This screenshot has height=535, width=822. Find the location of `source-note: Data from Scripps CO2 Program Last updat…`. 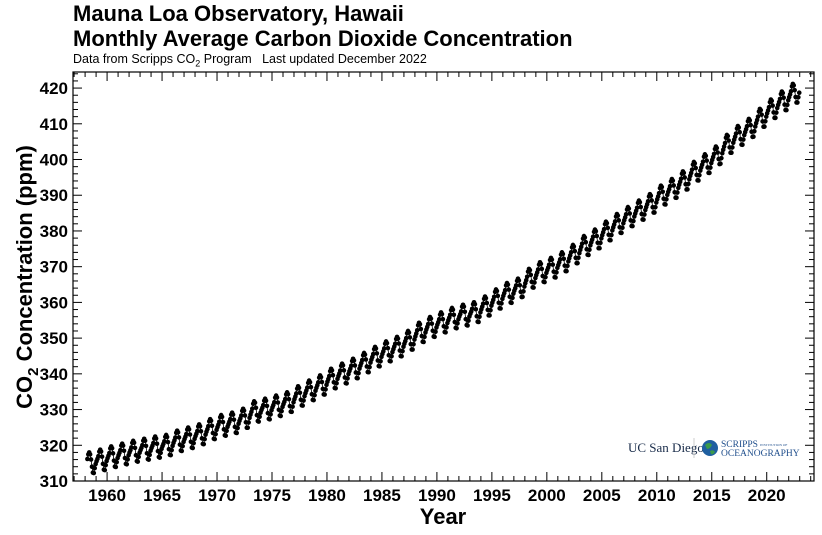

source-note: Data from Scripps CO2 Program Last updat… is located at coordinates (250, 60).